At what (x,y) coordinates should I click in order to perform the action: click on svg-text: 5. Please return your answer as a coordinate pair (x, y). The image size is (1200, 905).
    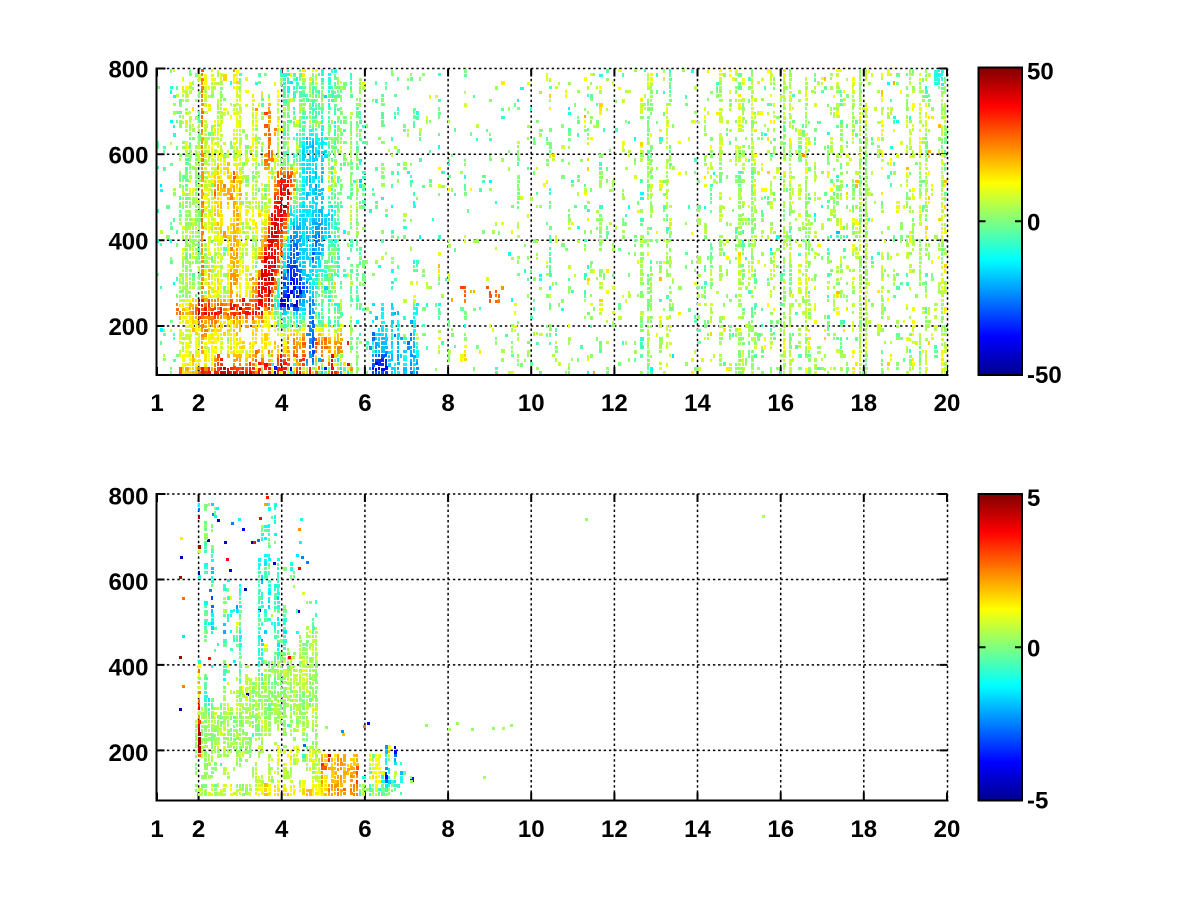
    Looking at the image, I should click on (1033, 498).